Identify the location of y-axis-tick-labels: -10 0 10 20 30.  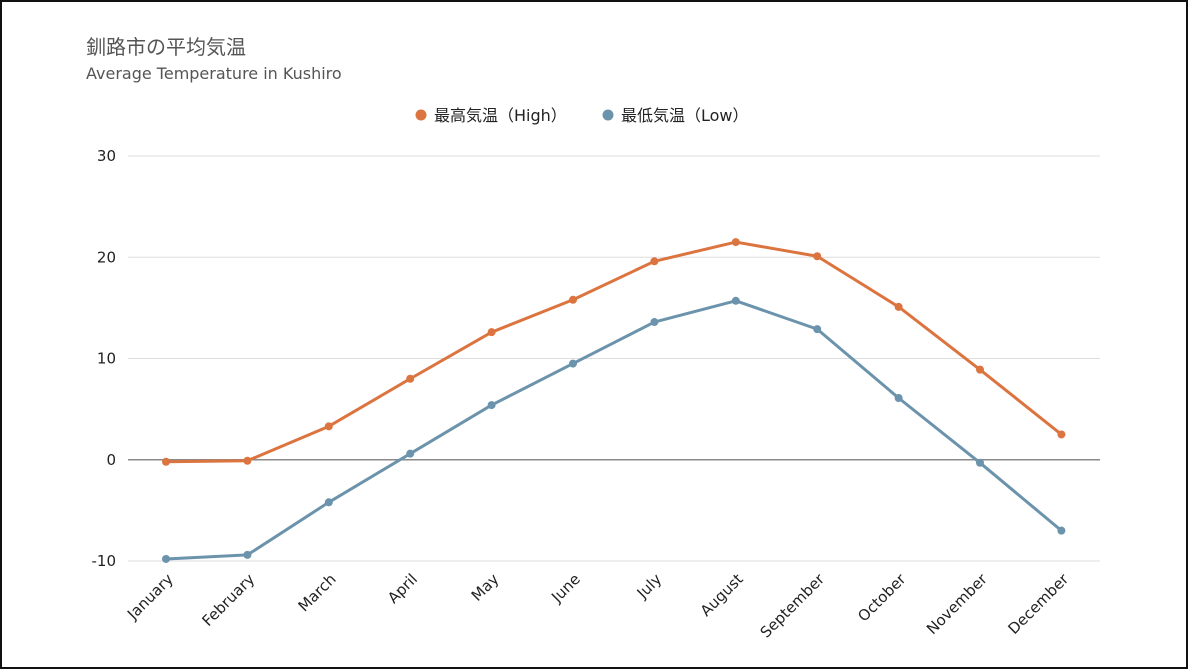
(104, 358).